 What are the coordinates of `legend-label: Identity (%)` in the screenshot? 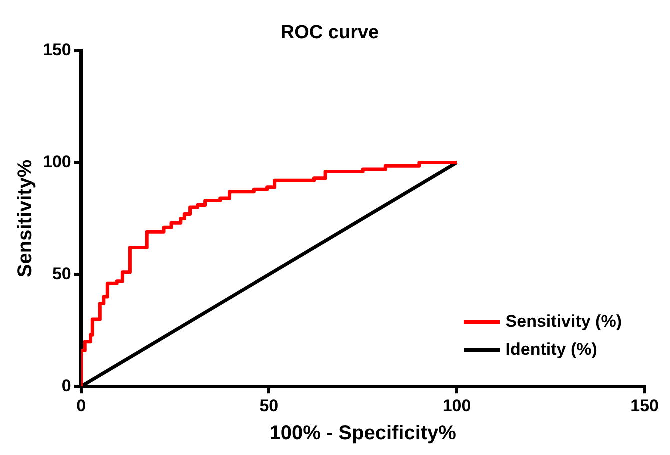 It's located at (552, 350).